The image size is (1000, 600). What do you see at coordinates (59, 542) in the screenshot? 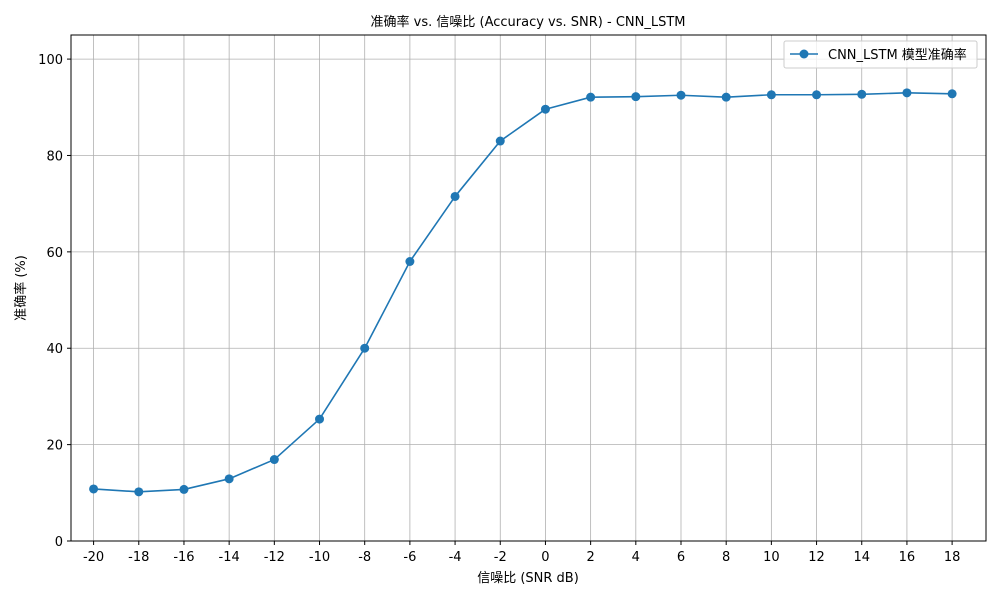
I see `y-tick-label: 0` at bounding box center [59, 542].